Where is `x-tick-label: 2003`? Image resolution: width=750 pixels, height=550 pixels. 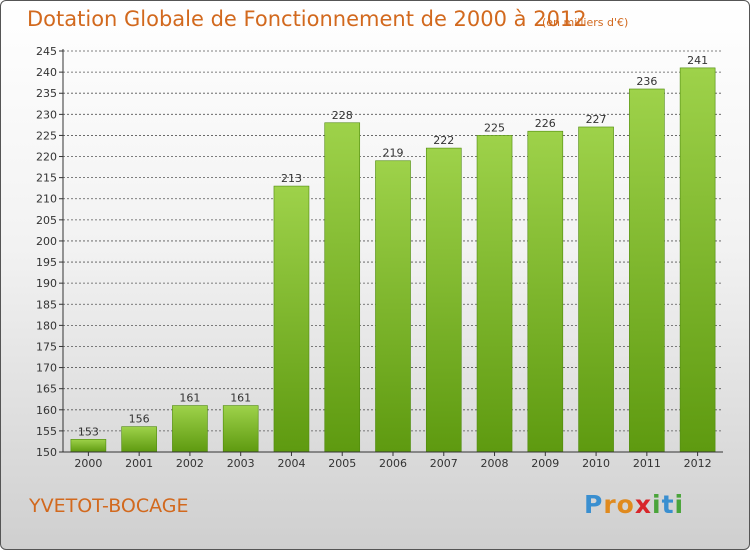
x-tick-label: 2003 is located at coordinates (241, 463).